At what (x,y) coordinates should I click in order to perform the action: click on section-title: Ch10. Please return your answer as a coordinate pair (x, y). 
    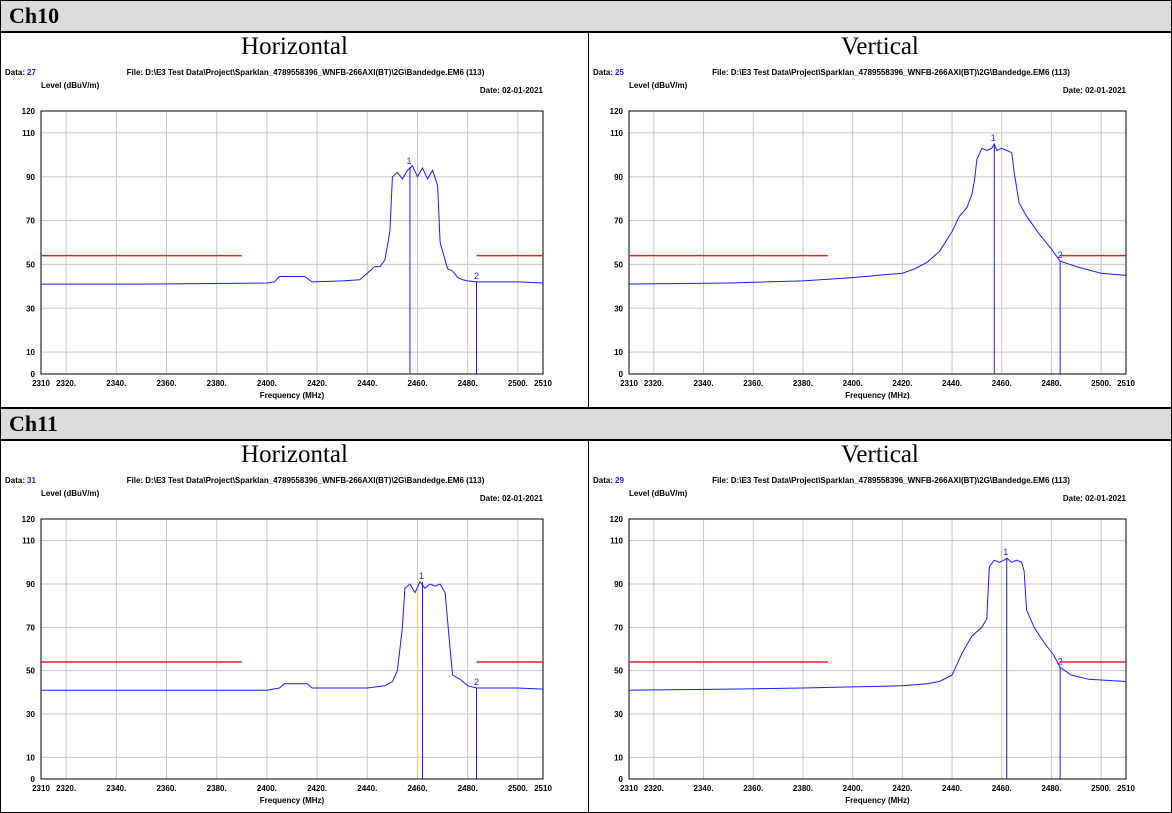
    Looking at the image, I should click on (34, 15).